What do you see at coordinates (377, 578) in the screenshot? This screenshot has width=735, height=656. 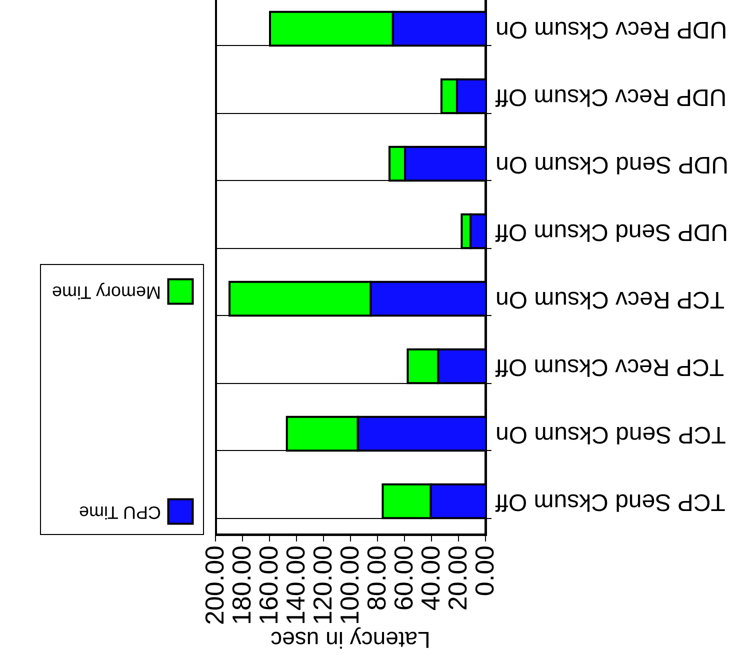 I see `x-tick-label: 80.00` at bounding box center [377, 578].